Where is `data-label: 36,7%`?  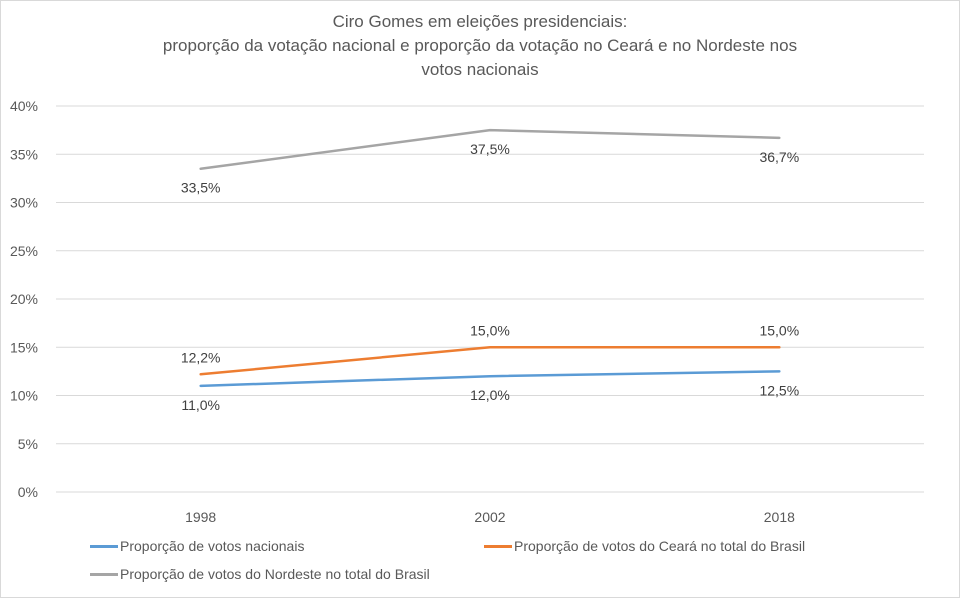 data-label: 36,7% is located at coordinates (779, 157).